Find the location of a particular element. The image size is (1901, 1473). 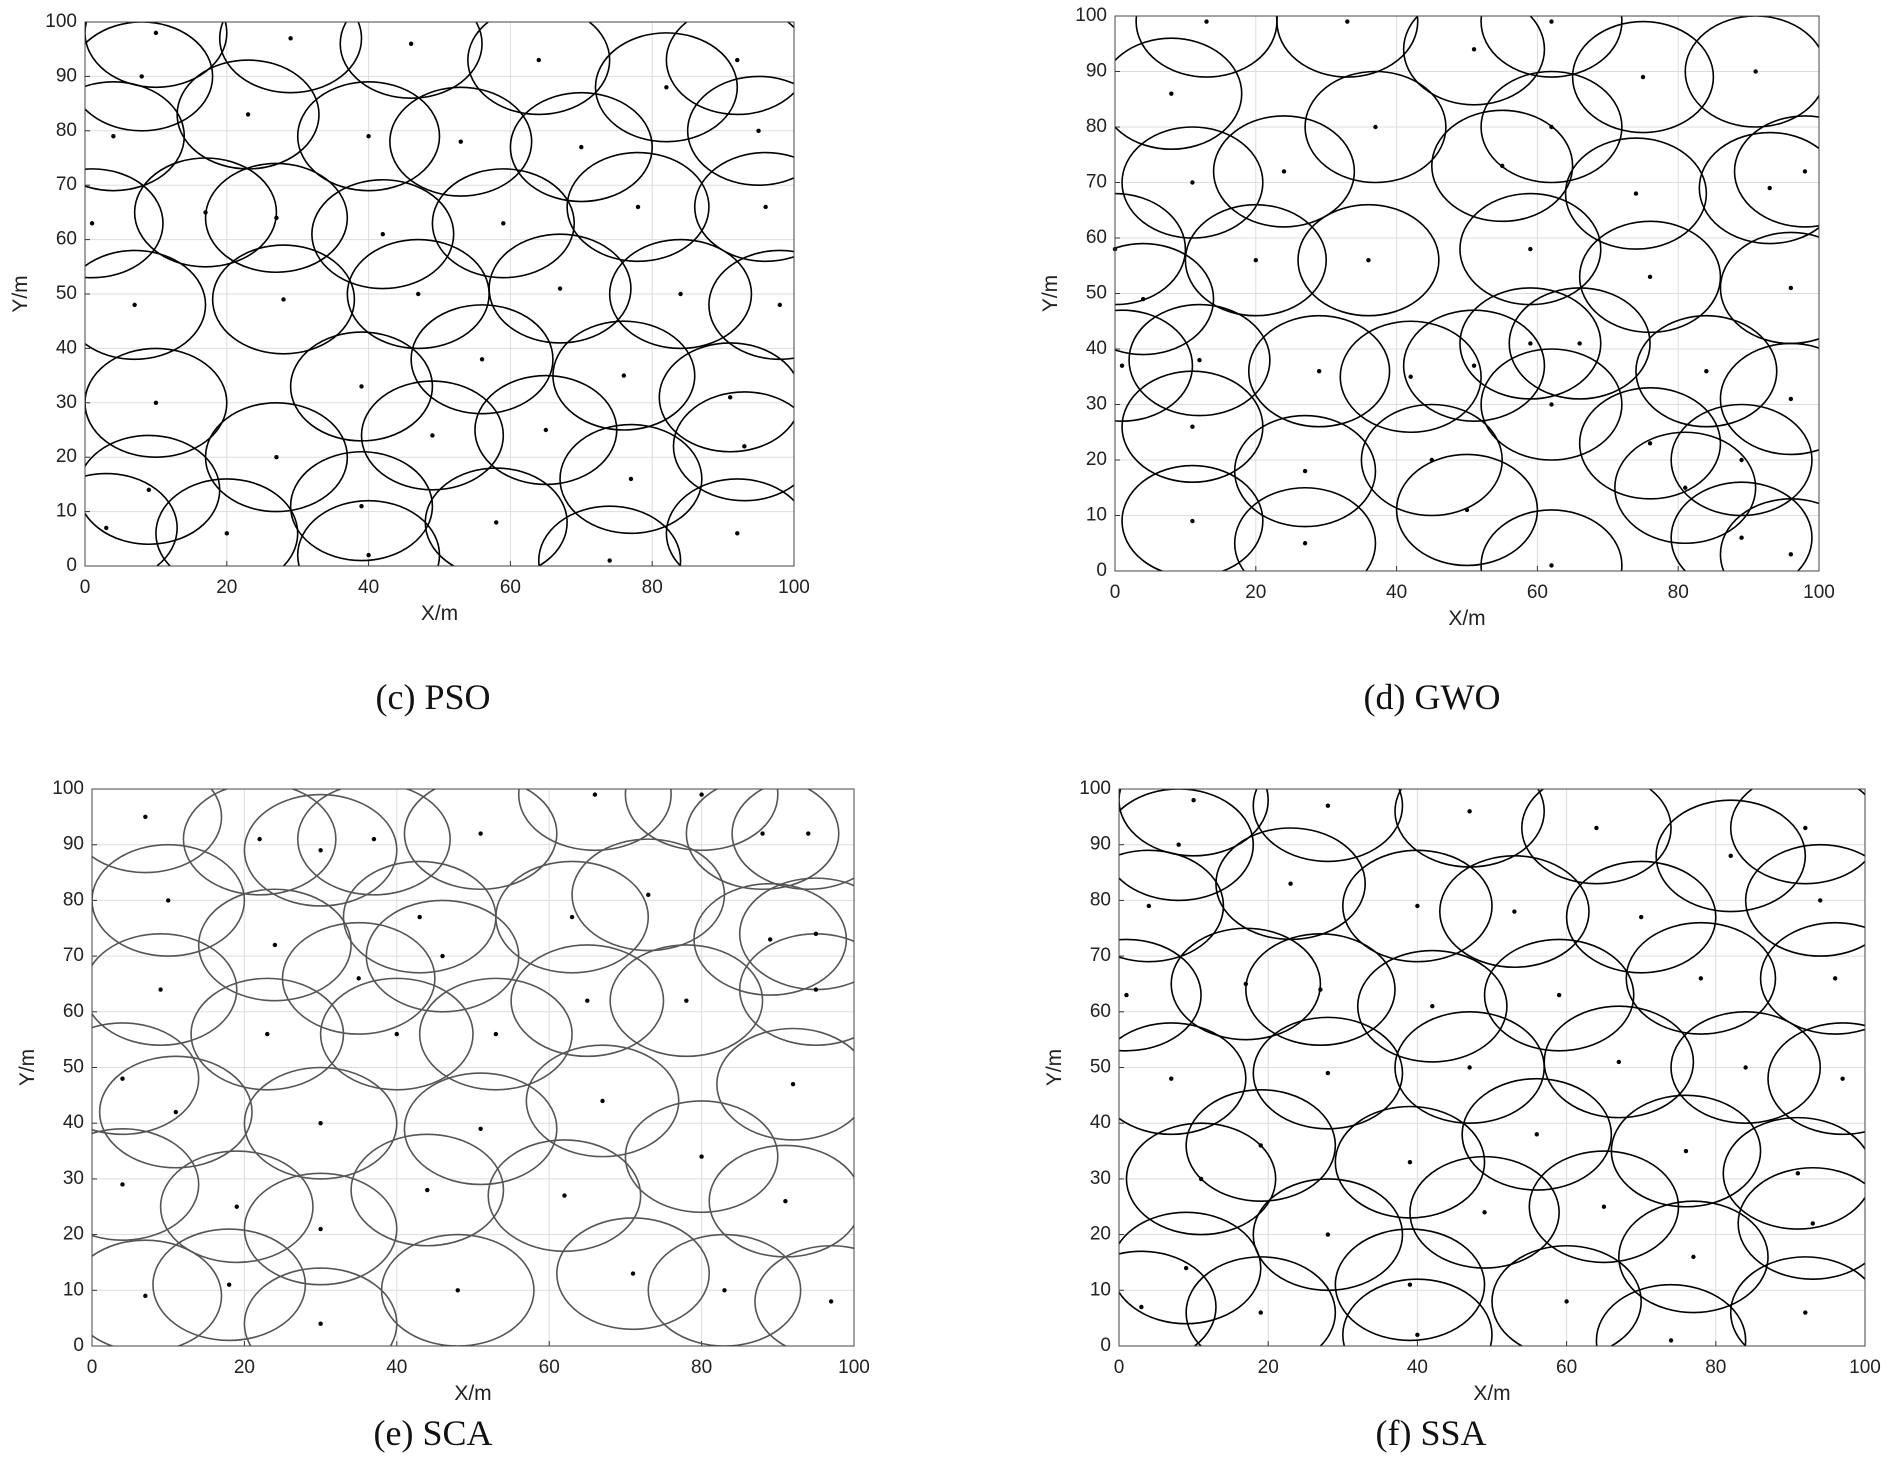

y-tick-label: 100 is located at coordinates (1095, 788).